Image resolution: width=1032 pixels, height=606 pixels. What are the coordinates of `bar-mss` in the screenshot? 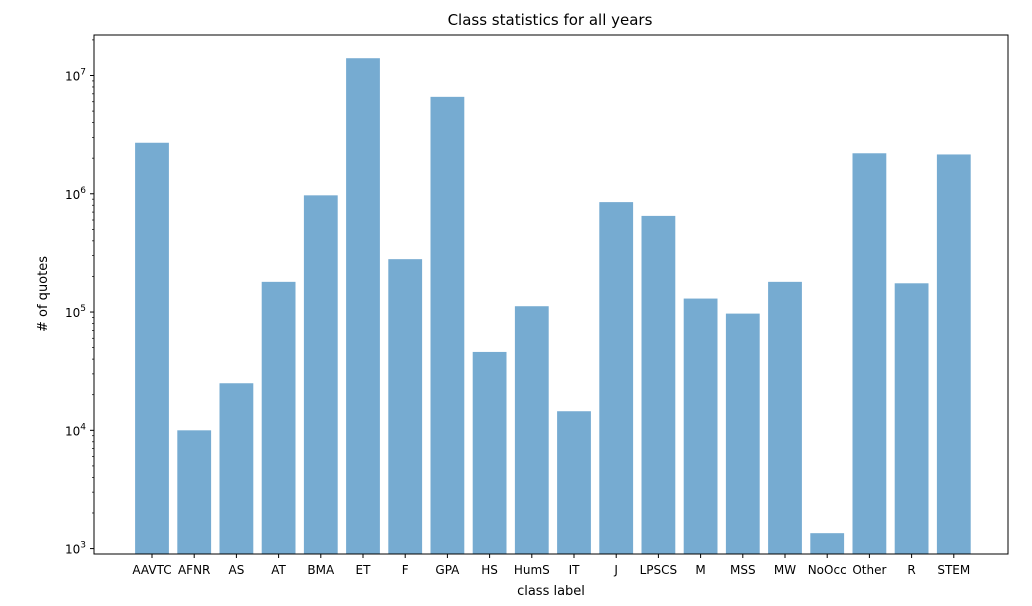 It's located at (742, 433).